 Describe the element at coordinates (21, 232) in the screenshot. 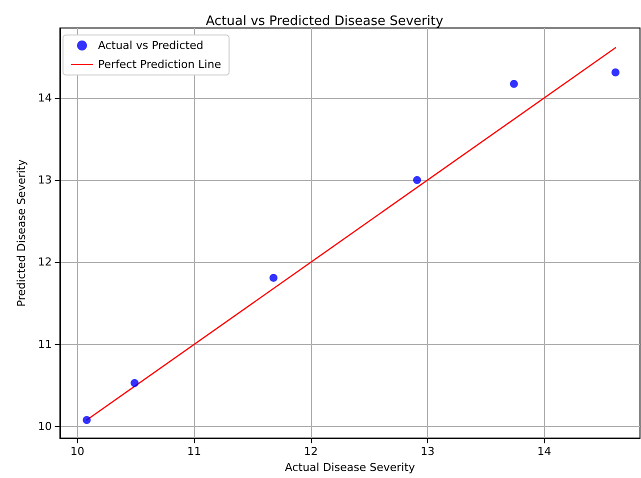

I see `y-axis-title: Predicted Disease Severity` at that location.